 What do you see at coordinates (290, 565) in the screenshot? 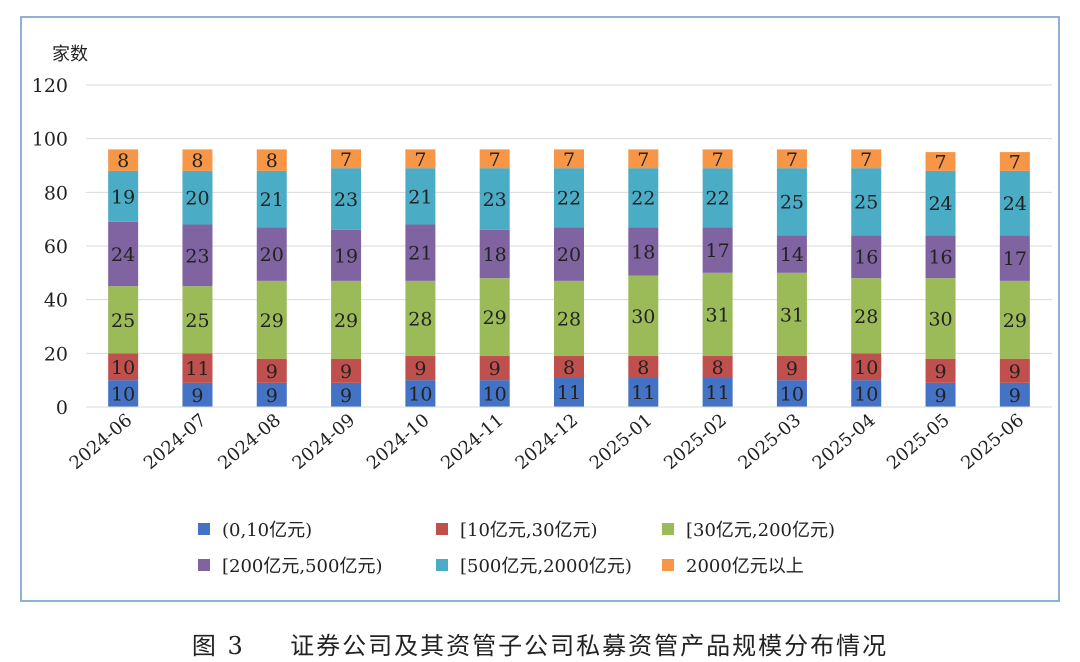
I see `legend-item: [200亿元,500亿元)` at bounding box center [290, 565].